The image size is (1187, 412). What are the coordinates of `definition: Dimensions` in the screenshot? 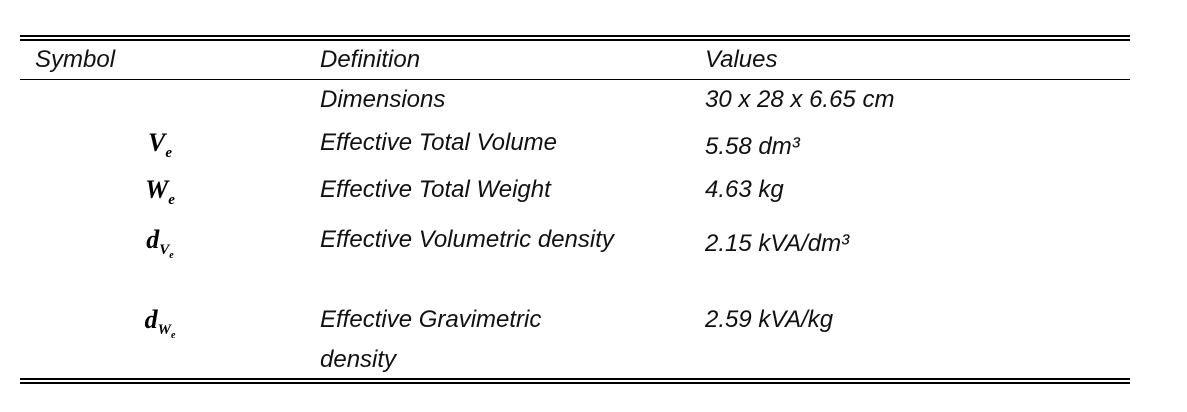 It's located at (383, 99).